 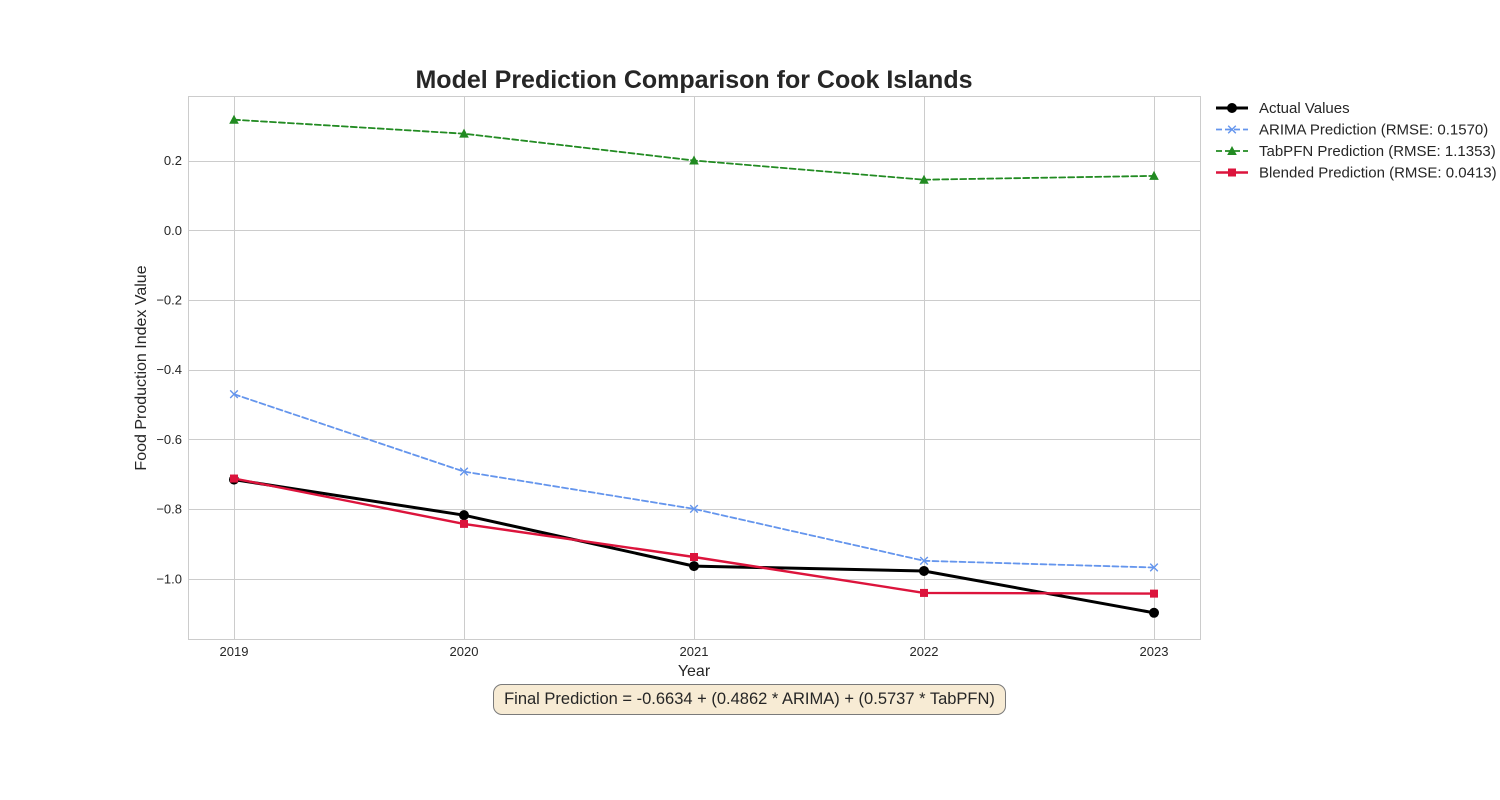 What do you see at coordinates (1154, 651) in the screenshot?
I see `x-tick-label: 2023` at bounding box center [1154, 651].